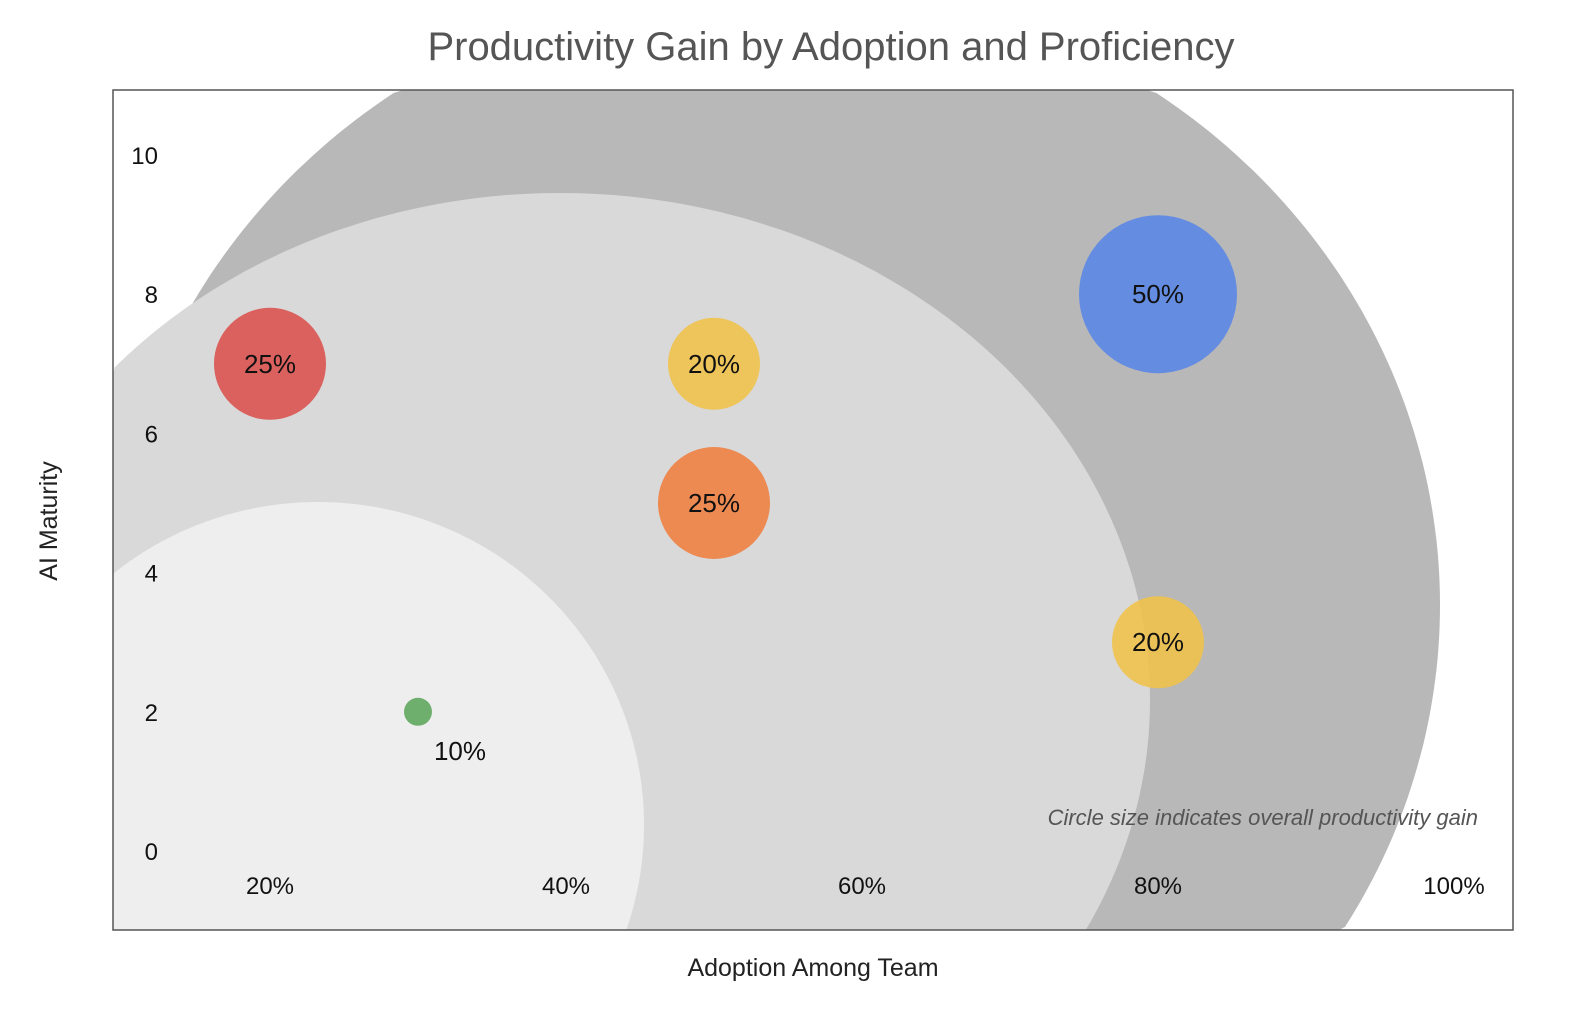  I want to click on x-tick-label: 60%, so click(862, 886).